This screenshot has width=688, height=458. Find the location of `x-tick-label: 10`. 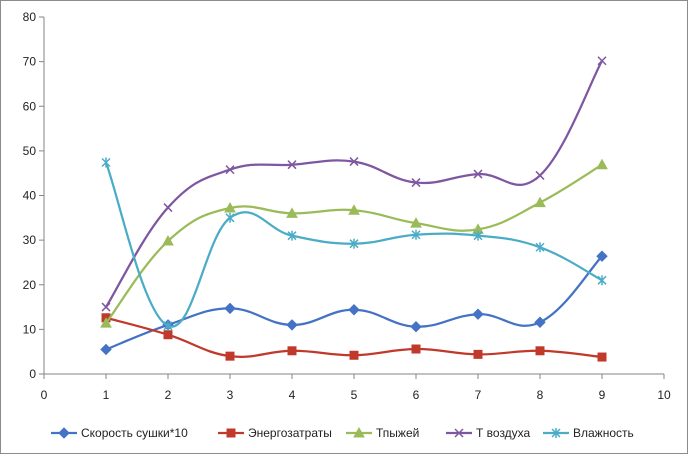

x-tick-label: 10 is located at coordinates (664, 395).